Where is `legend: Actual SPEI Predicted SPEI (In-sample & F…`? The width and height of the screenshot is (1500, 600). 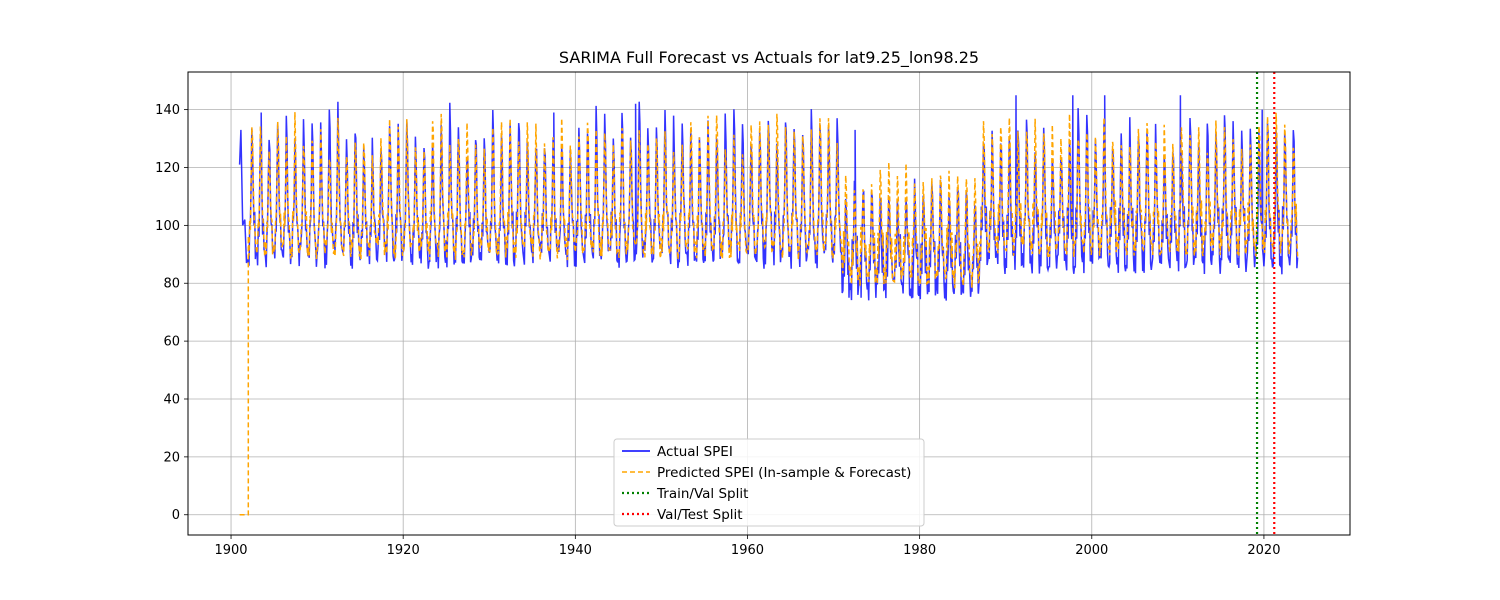
legend: Actual SPEI Predicted SPEI (In-sample & F… is located at coordinates (769, 482).